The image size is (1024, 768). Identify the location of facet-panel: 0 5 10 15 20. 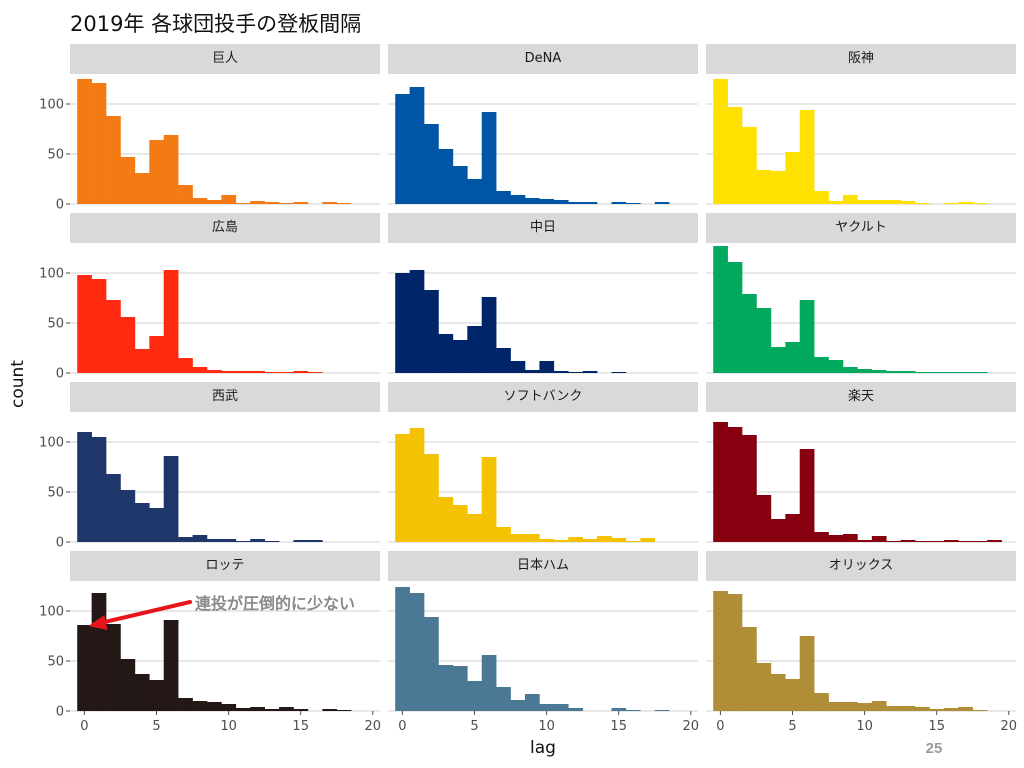
(543, 660).